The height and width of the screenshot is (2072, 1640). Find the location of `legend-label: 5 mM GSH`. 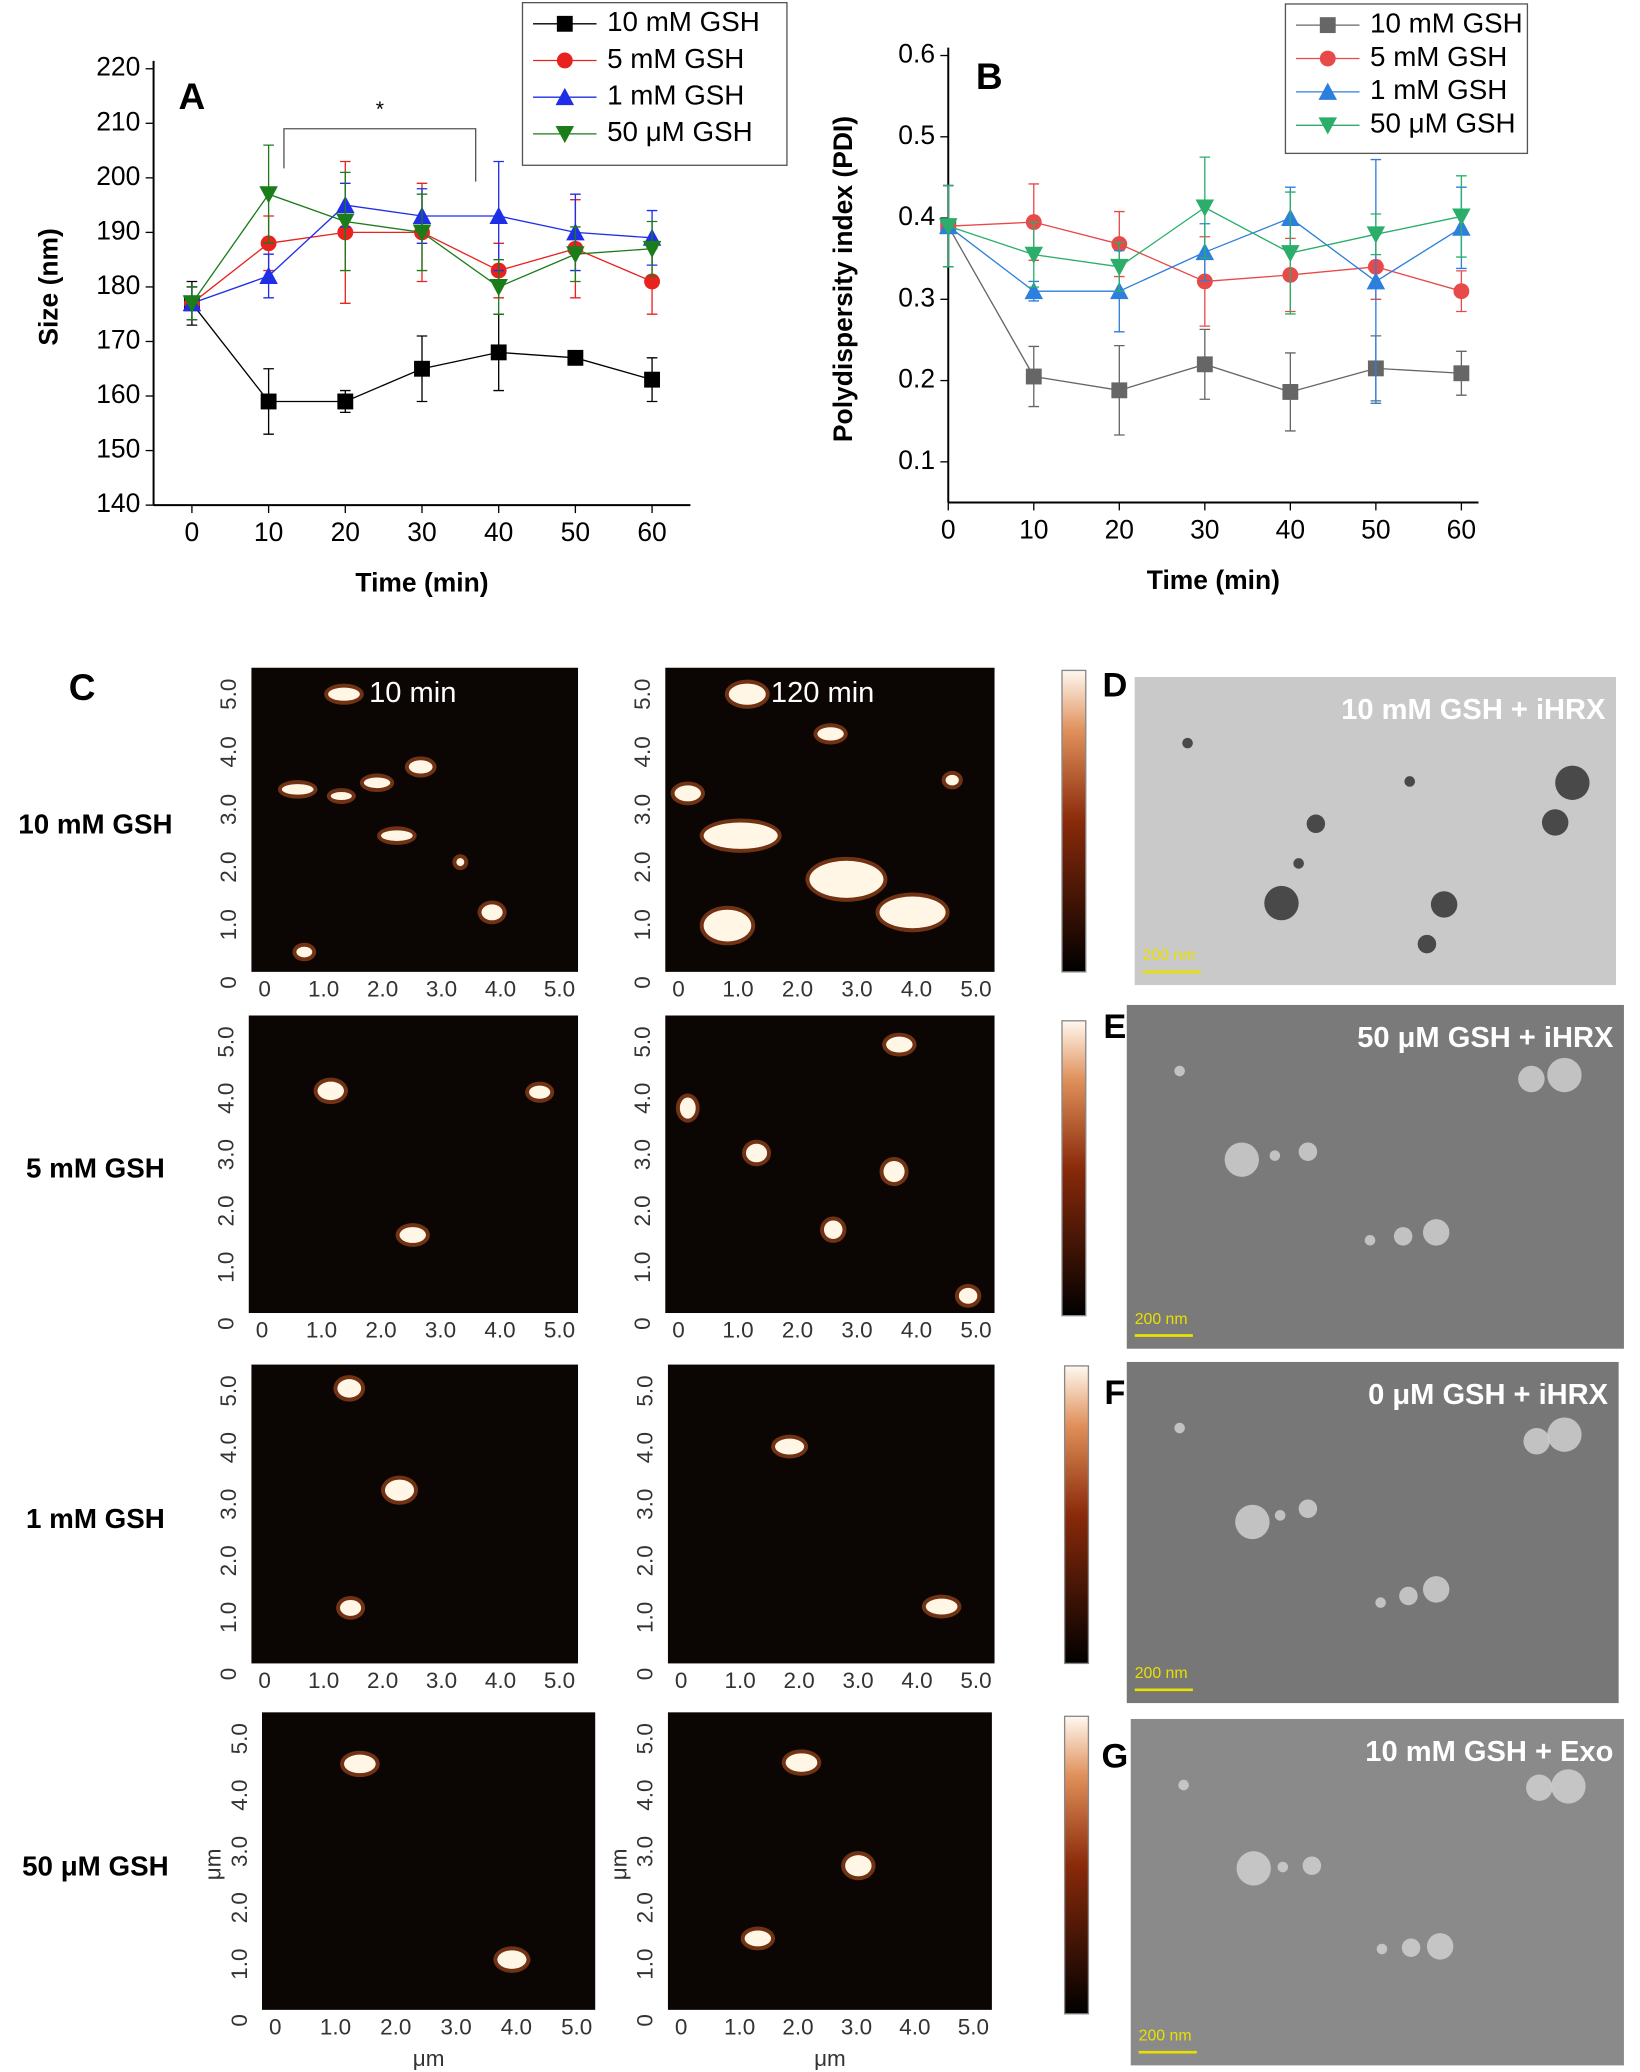

legend-label: 5 mM GSH is located at coordinates (675, 58).